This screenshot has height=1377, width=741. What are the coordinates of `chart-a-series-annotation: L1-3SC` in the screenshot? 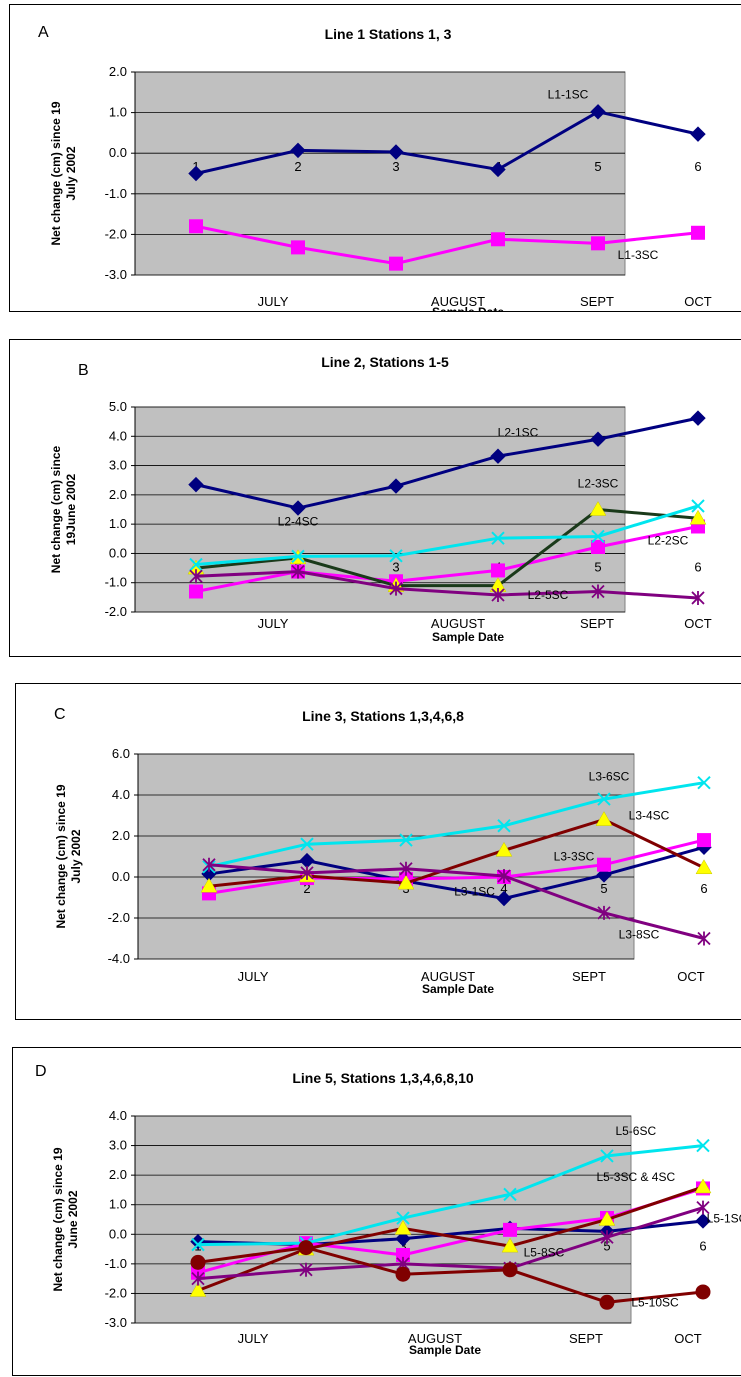 It's located at (638, 255).